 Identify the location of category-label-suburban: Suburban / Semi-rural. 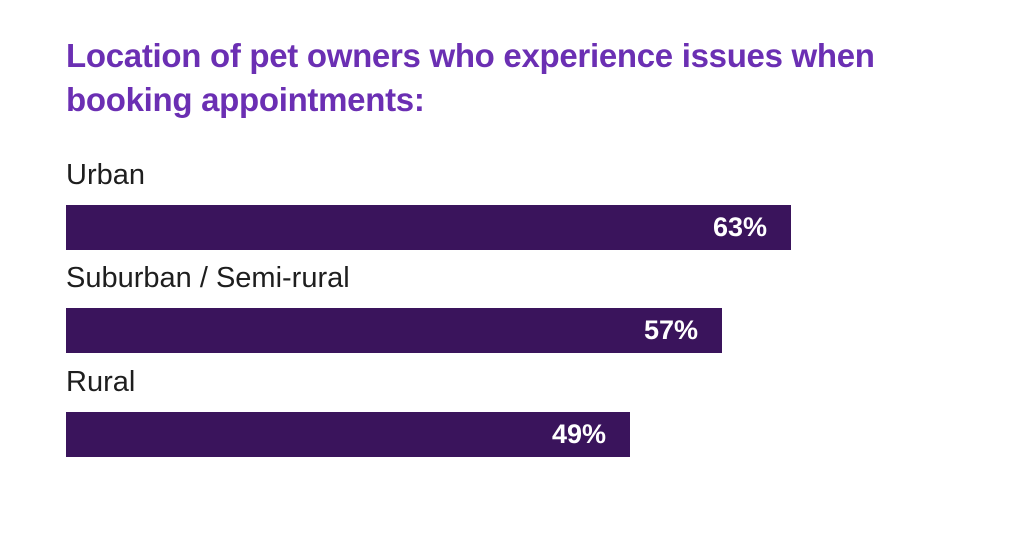
(208, 278).